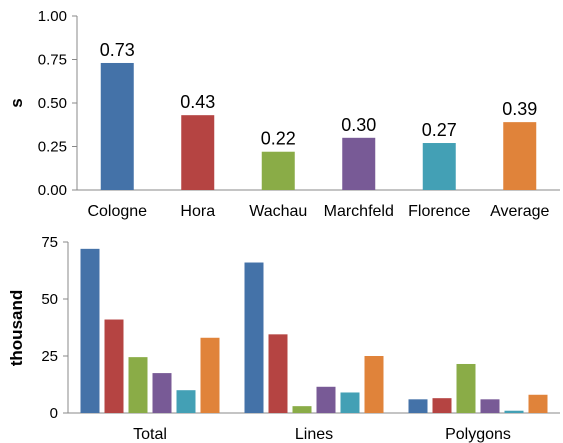 This screenshot has height=443, width=563. Describe the element at coordinates (478, 434) in the screenshot. I see `bottom-category-label: Polygons` at that location.